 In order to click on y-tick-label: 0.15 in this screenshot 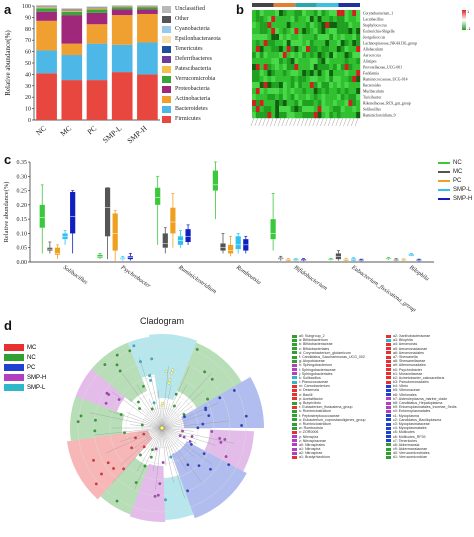, I will do `click(22, 220)`.